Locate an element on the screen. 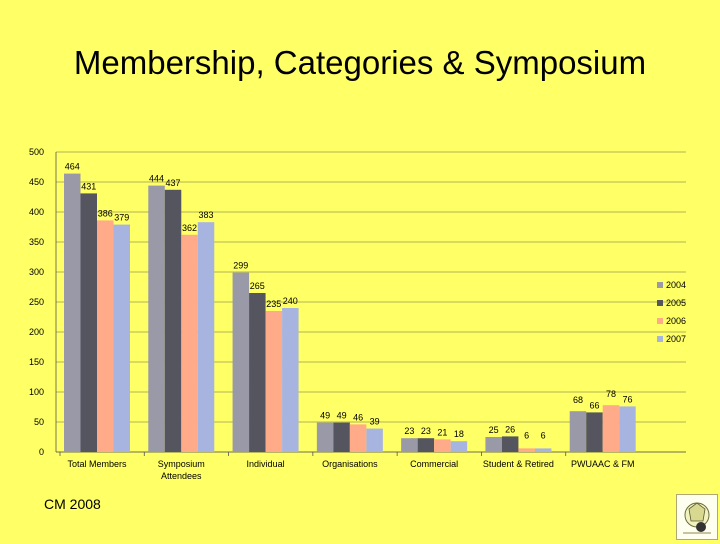  data-label: 18 is located at coordinates (459, 434).